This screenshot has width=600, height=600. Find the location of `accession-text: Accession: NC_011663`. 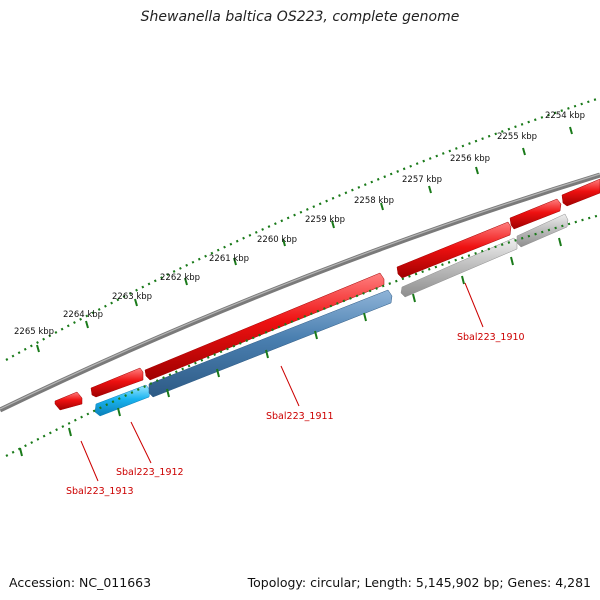

accession-text: Accession: NC_011663 is located at coordinates (80, 582).